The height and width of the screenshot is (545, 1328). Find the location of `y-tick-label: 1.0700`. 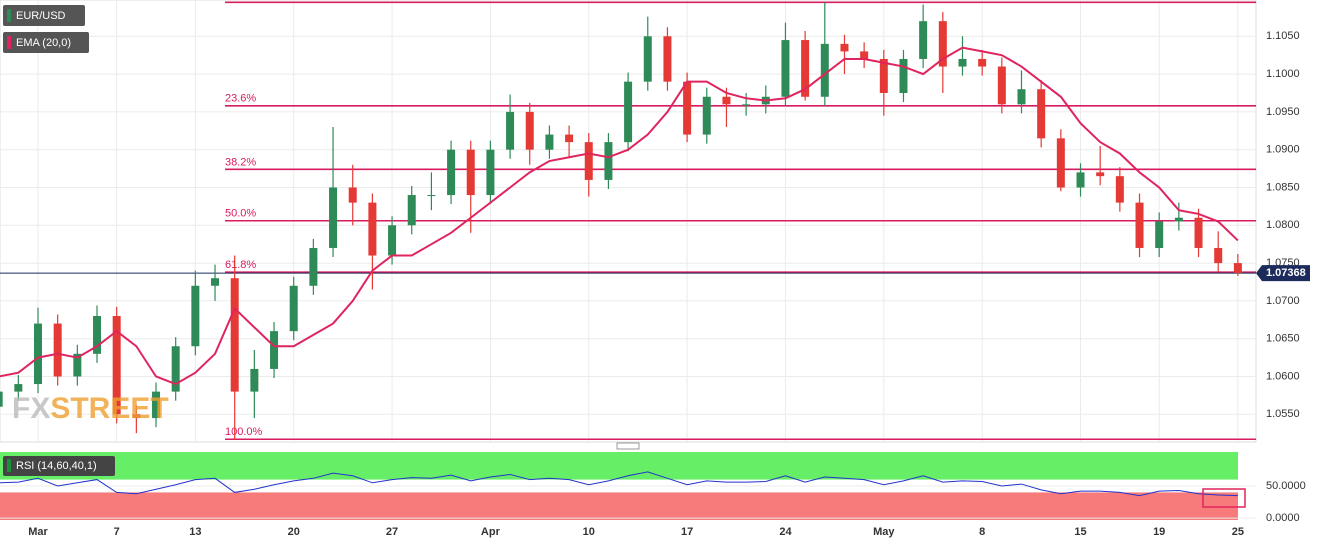

y-tick-label: 1.0700 is located at coordinates (1283, 301).